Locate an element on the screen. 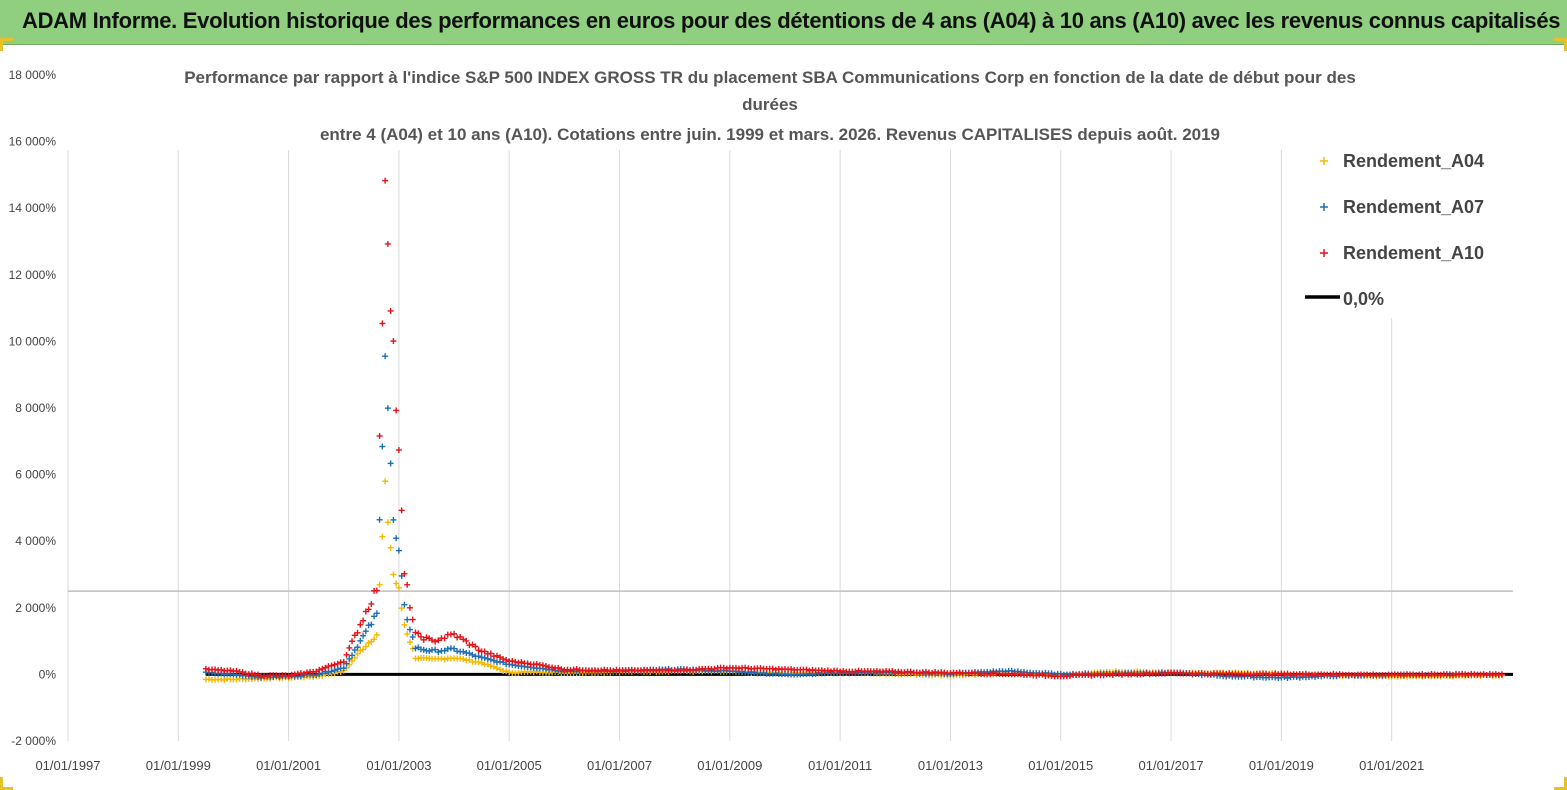 Image resolution: width=1567 pixels, height=790 pixels. y-tick-label: 6 000% is located at coordinates (35, 475).